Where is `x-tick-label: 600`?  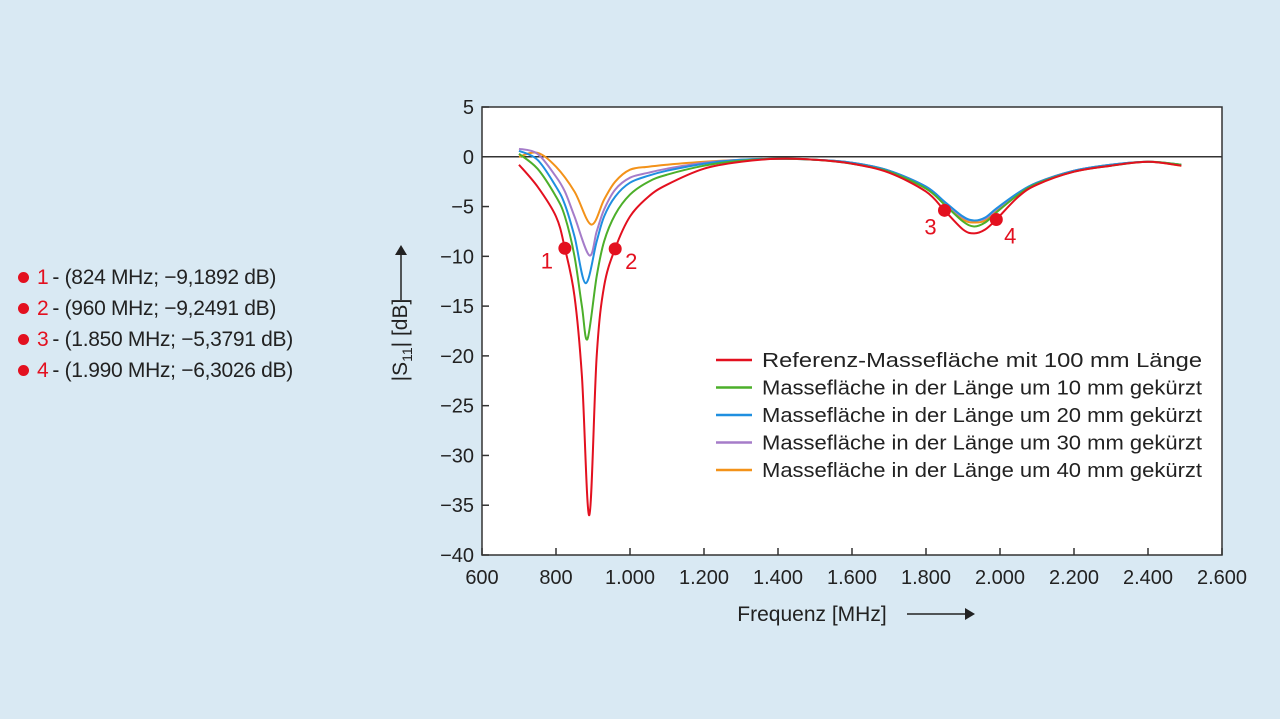 x-tick-label: 600 is located at coordinates (481, 578).